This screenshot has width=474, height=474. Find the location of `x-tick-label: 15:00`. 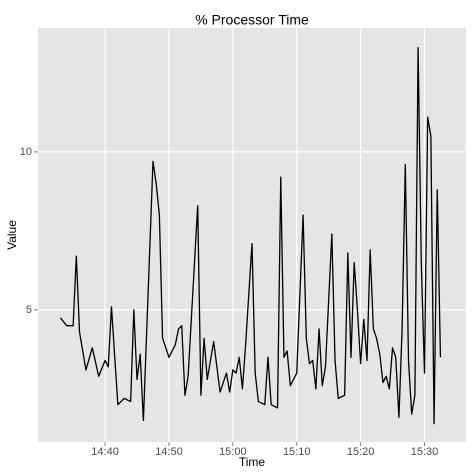

x-tick-label: 15:00 is located at coordinates (233, 452).